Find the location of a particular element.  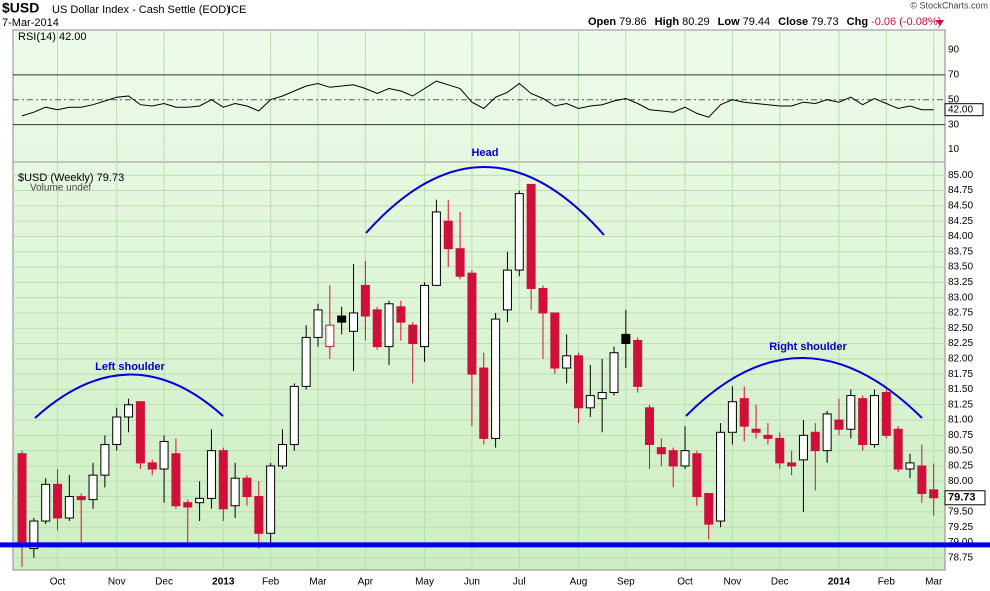

y-tick-label: 84.00 is located at coordinates (960, 236).